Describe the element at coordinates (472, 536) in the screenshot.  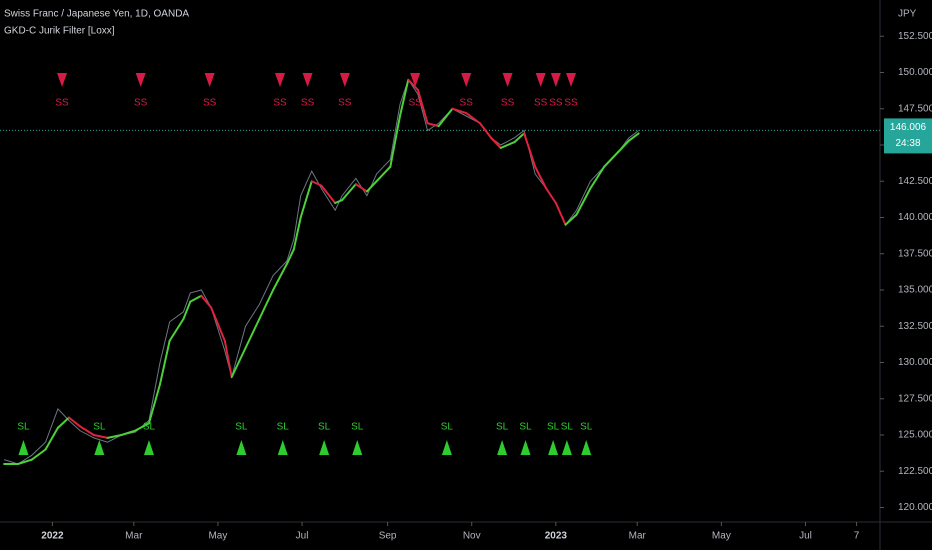
I see `x-tick-label: Nov` at that location.